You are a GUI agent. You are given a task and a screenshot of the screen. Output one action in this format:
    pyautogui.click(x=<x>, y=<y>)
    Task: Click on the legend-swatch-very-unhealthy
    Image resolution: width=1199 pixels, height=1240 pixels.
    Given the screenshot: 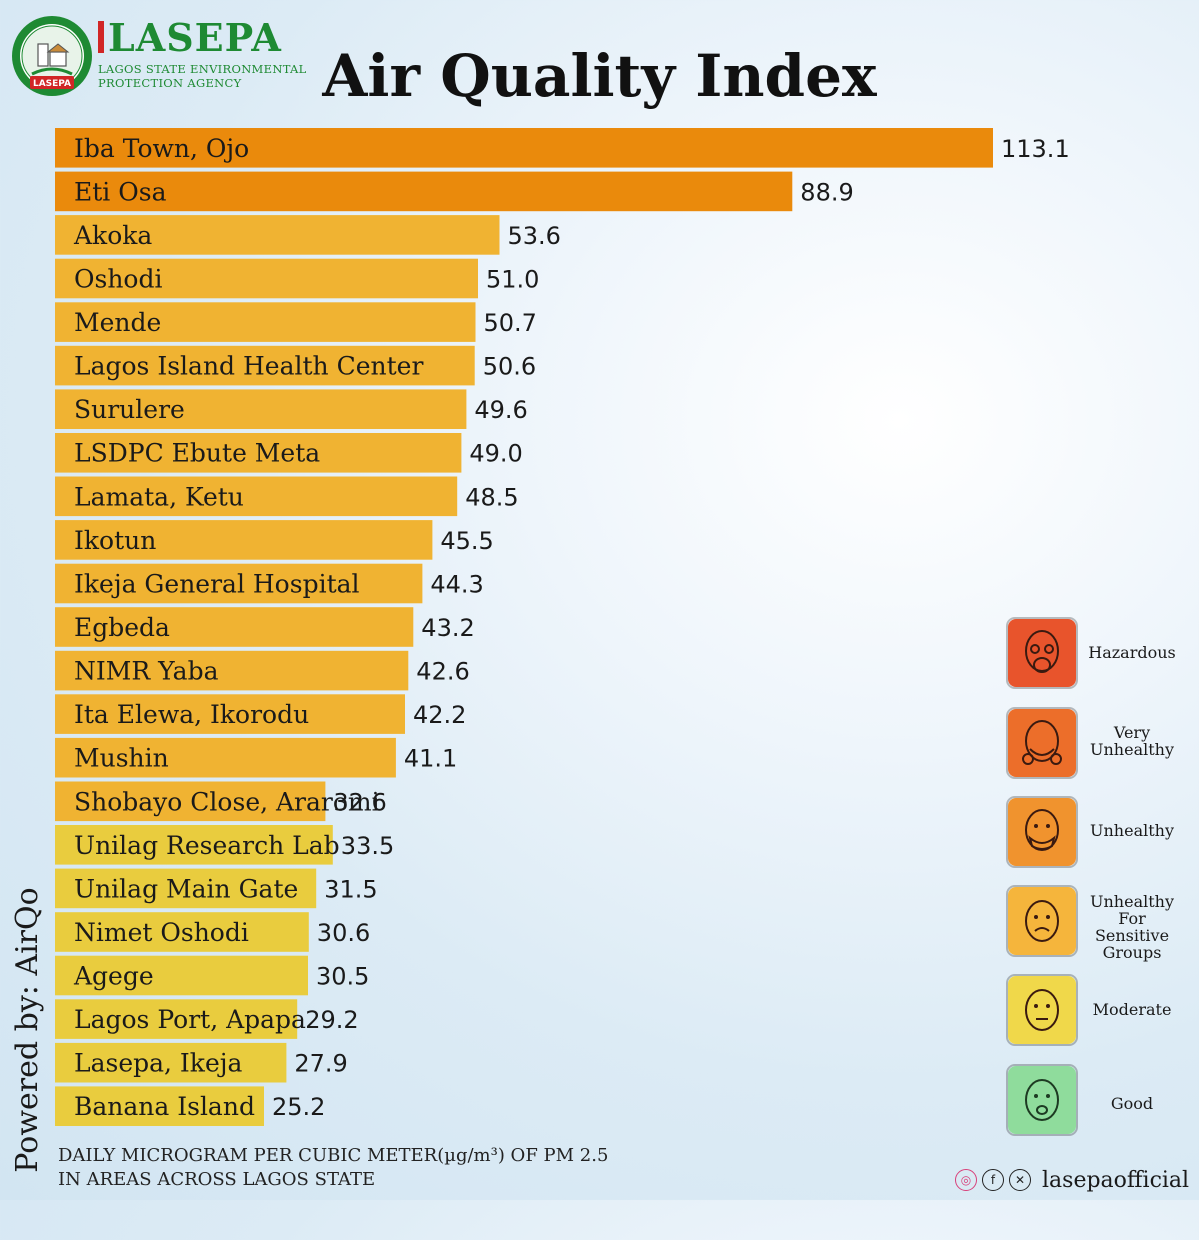 What is the action you would take?
    pyautogui.click(x=1042, y=743)
    